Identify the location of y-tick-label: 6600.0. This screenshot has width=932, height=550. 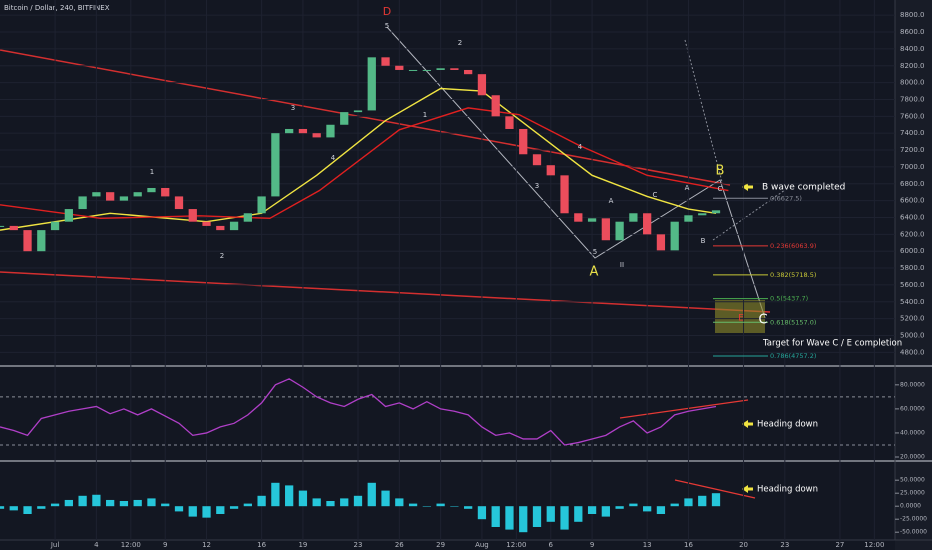
(912, 201).